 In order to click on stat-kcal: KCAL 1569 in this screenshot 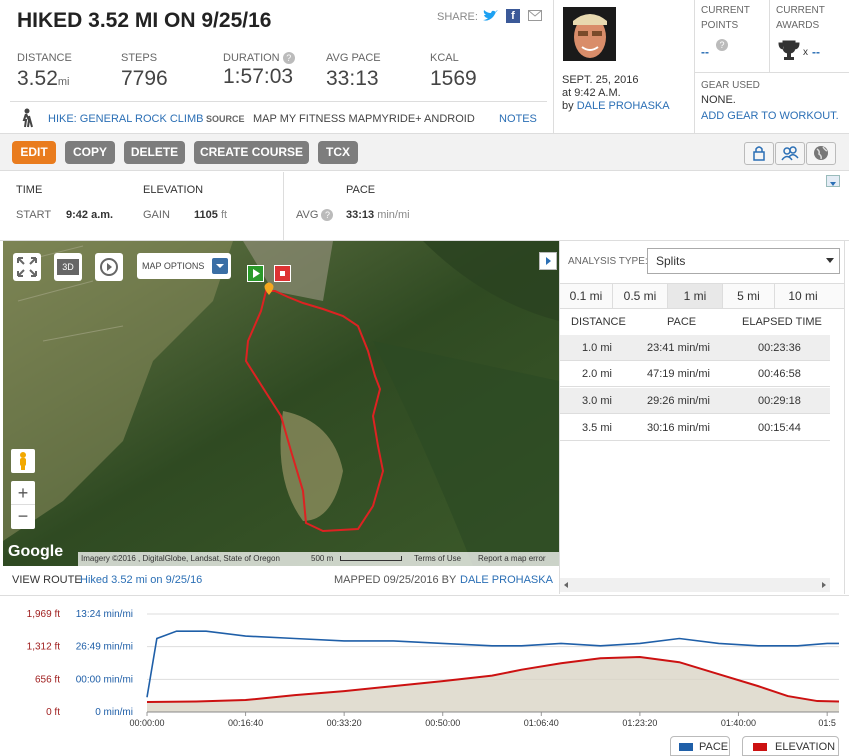, I will do `click(453, 71)`.